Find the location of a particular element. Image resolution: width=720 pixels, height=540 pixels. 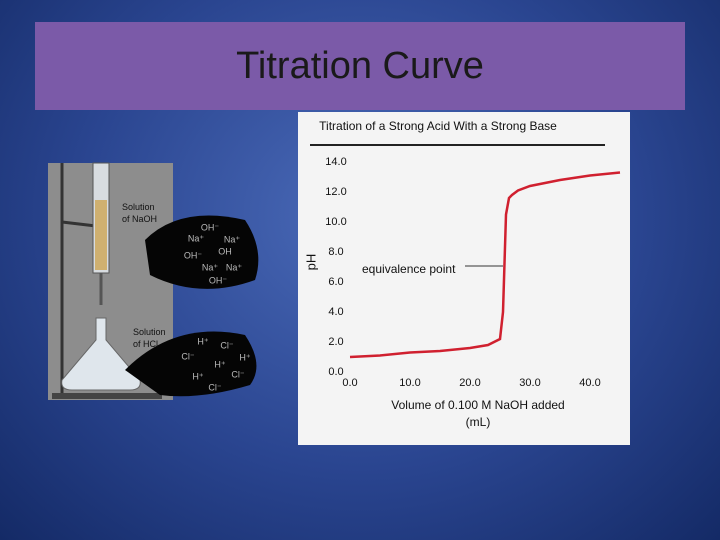

slide-title: Titration Curve is located at coordinates (360, 66).